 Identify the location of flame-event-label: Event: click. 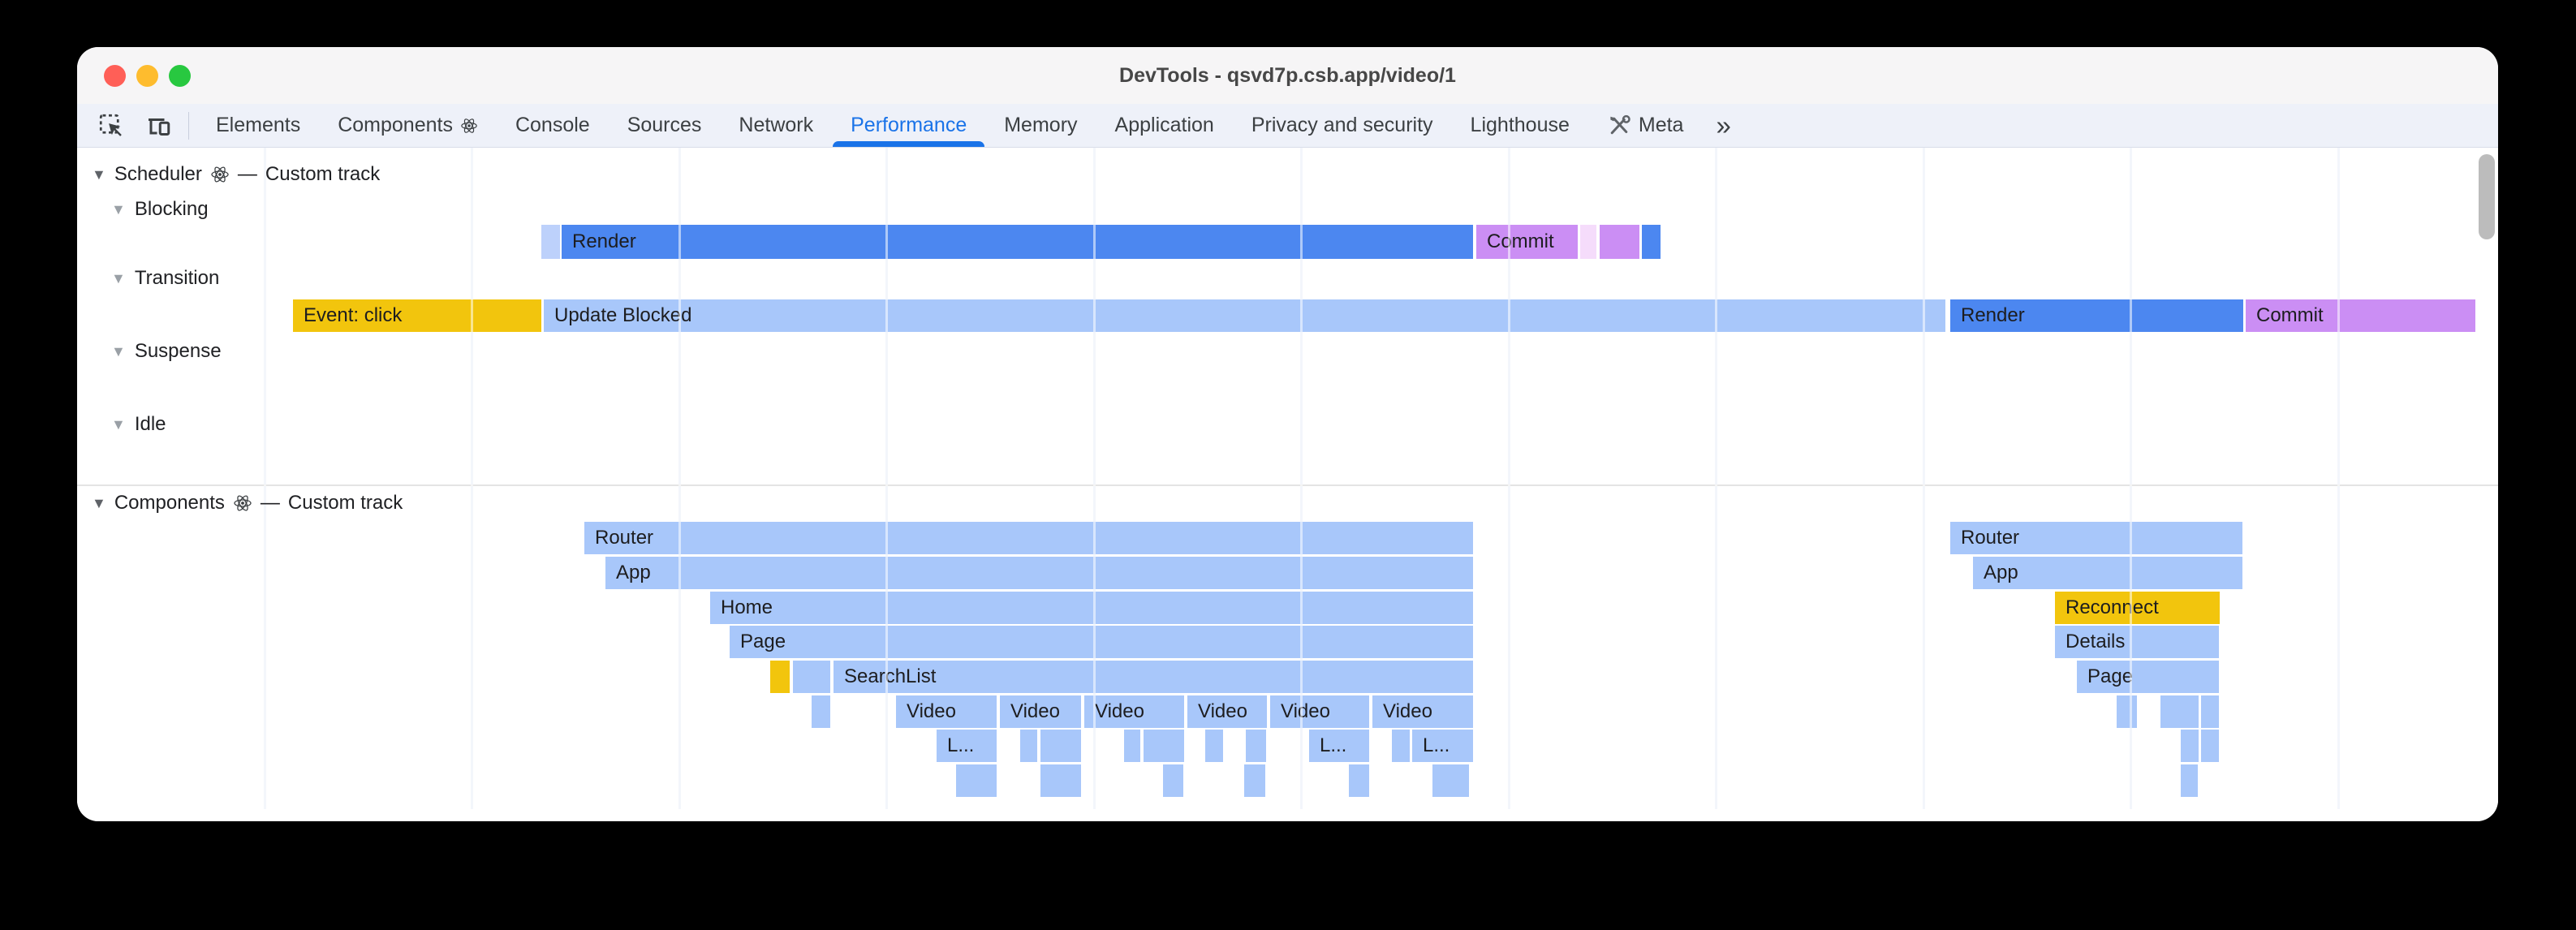
(353, 315).